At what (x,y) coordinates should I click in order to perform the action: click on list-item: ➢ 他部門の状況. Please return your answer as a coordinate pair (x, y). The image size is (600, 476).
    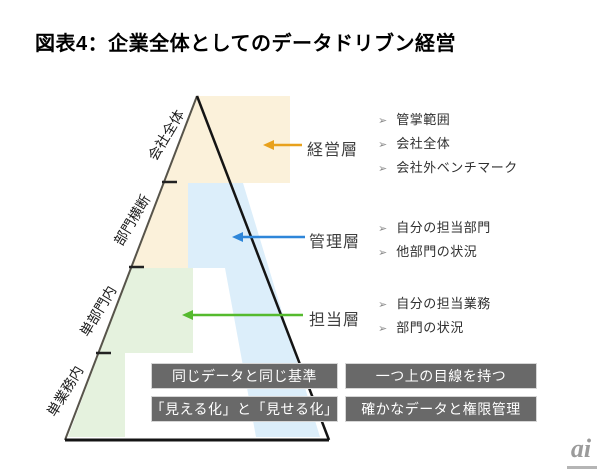
    Looking at the image, I should click on (434, 250).